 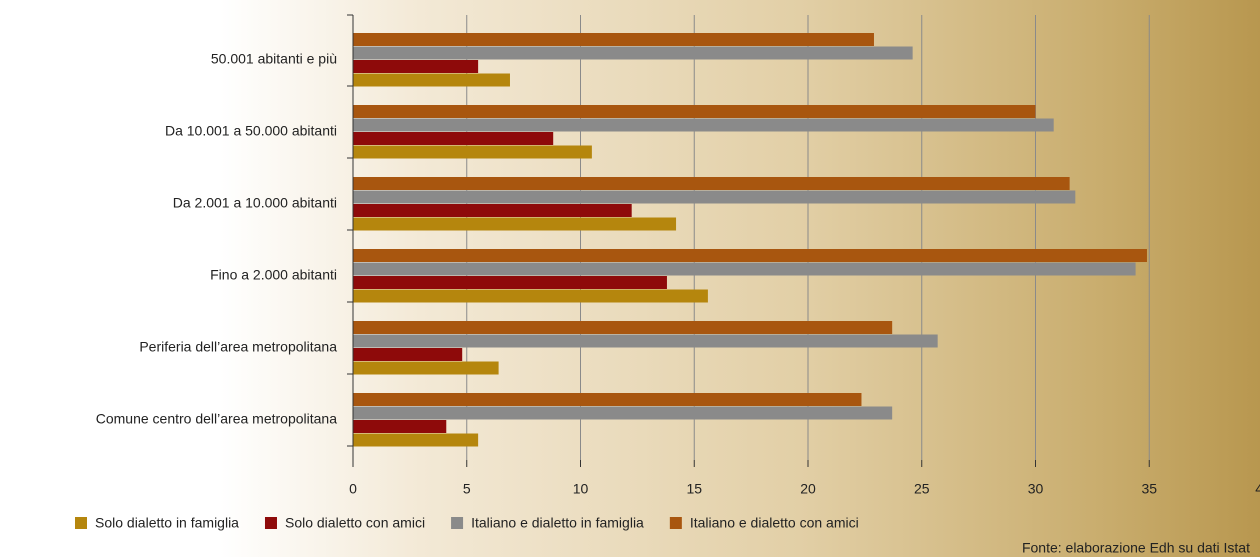 What do you see at coordinates (216, 419) in the screenshot?
I see `y-tick-label: Comune centro dell’area metropolitana` at bounding box center [216, 419].